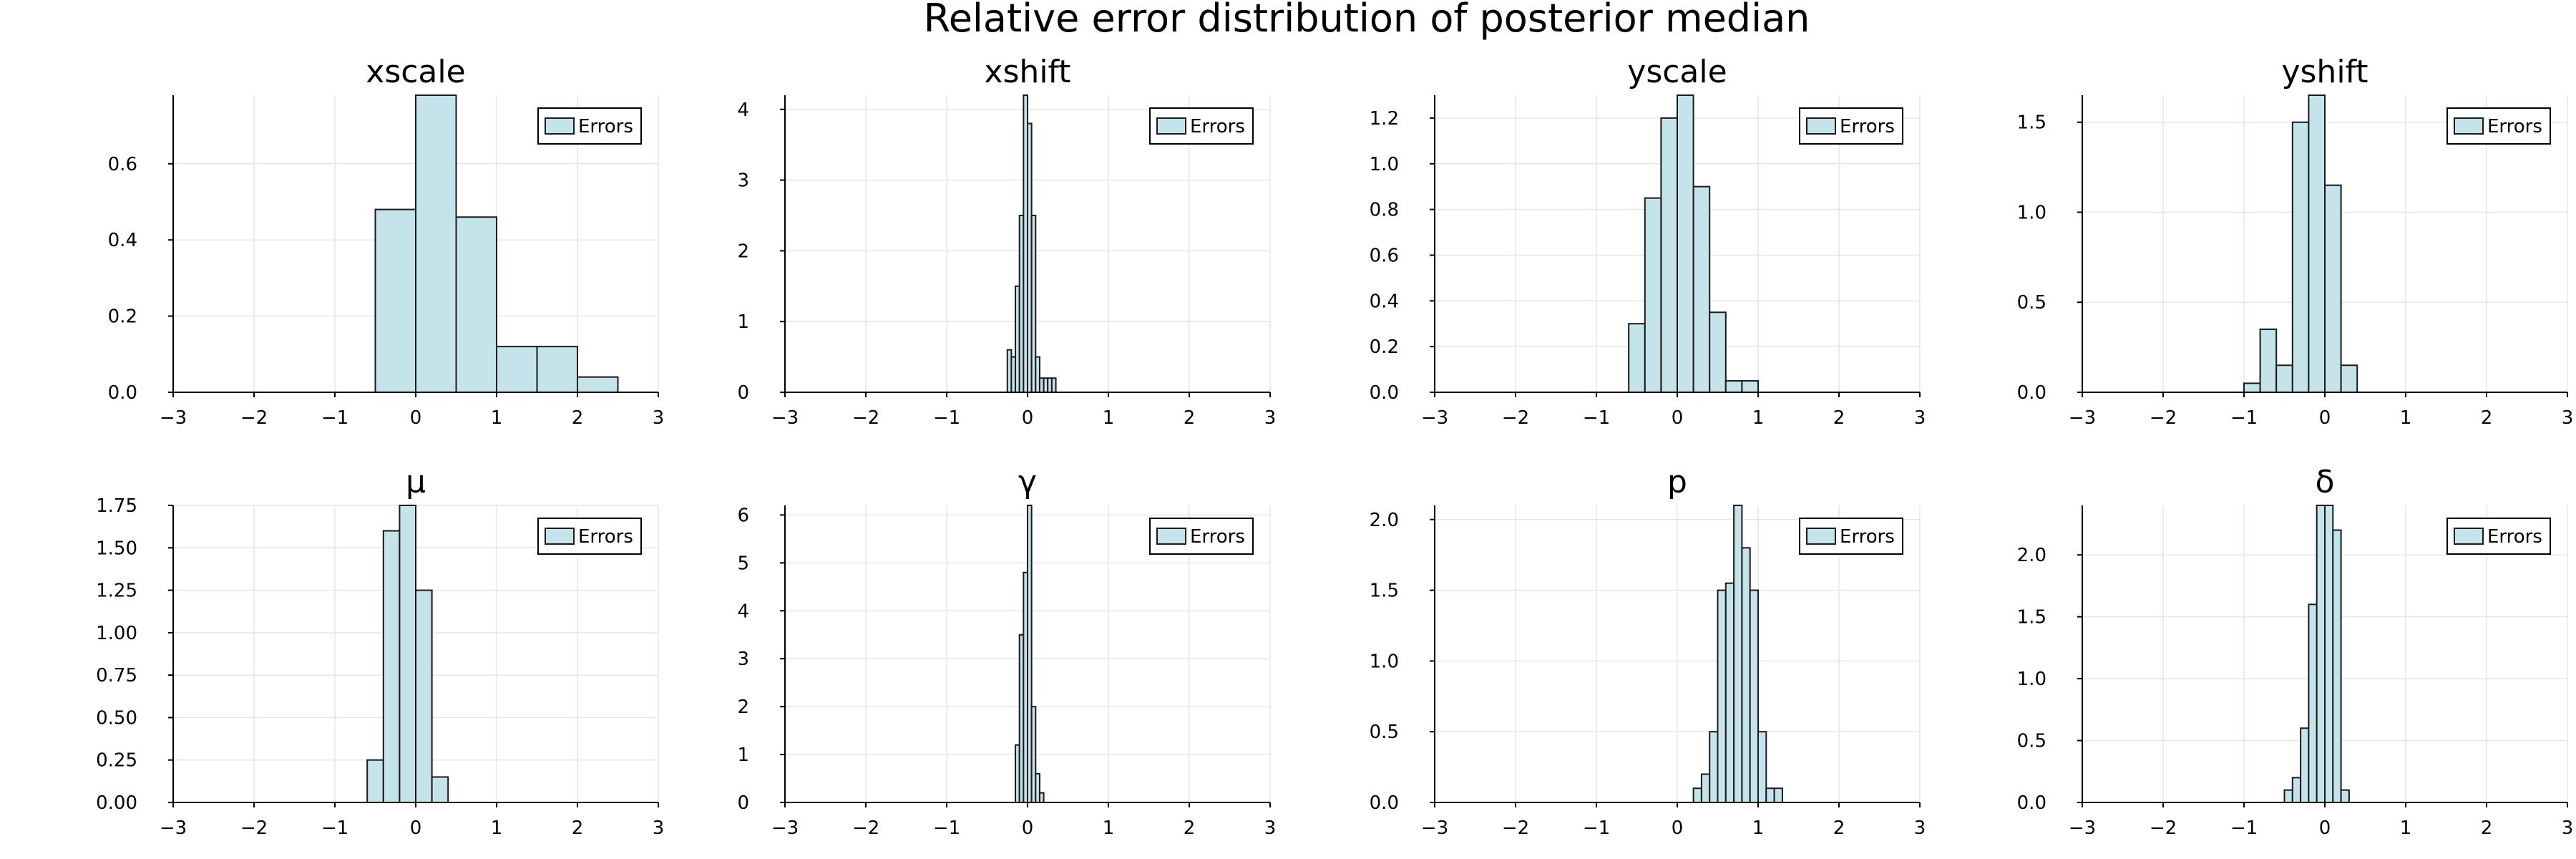 Image resolution: width=2576 pixels, height=859 pixels. Describe the element at coordinates (1006, 651) in the screenshot. I see `subplot-6: −3 −2 −1 0 1 2 3 0 1 2 3 4 5 6 γ Errors` at that location.